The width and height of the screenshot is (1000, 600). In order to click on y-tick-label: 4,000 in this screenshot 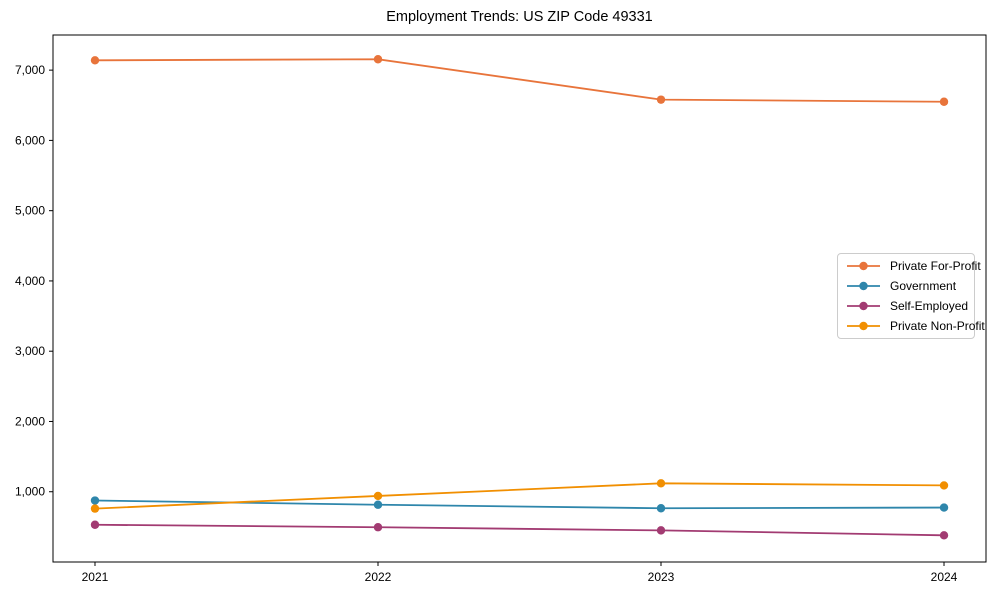, I will do `click(30, 281)`.